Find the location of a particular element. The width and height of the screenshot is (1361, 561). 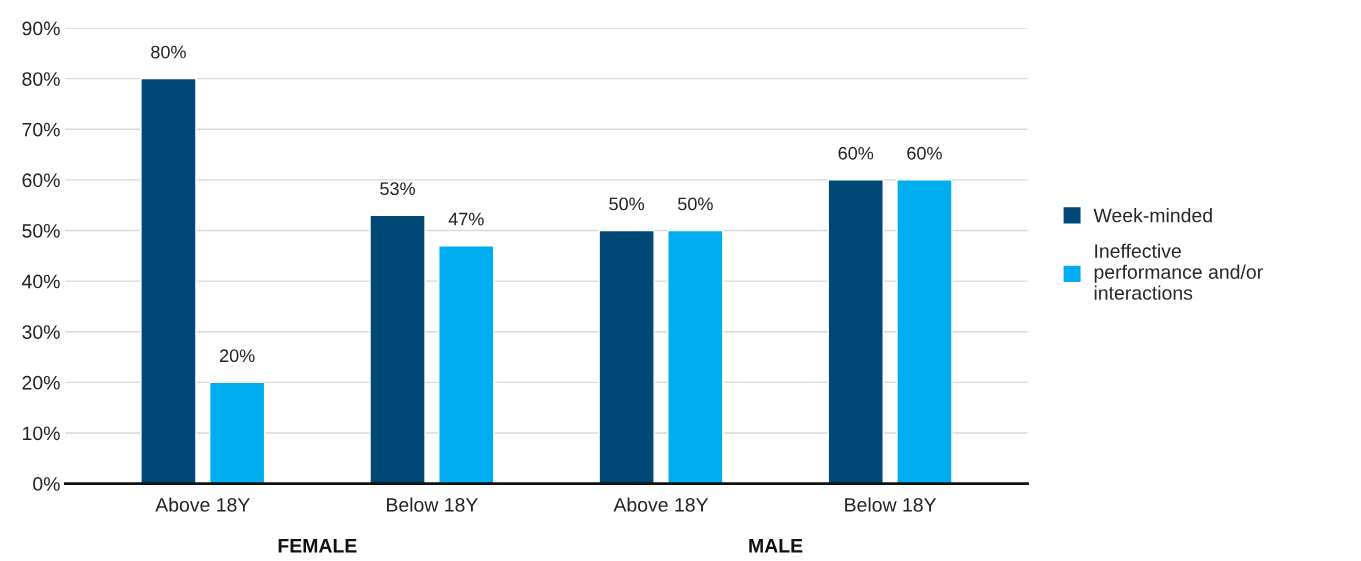

y-tick-label: 20% is located at coordinates (41, 382).